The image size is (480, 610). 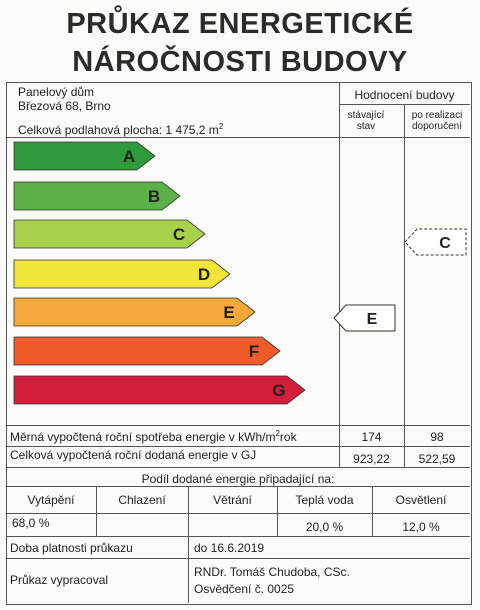 What do you see at coordinates (71, 548) in the screenshot?
I see `validity-label: Doba platnosti průkazu` at bounding box center [71, 548].